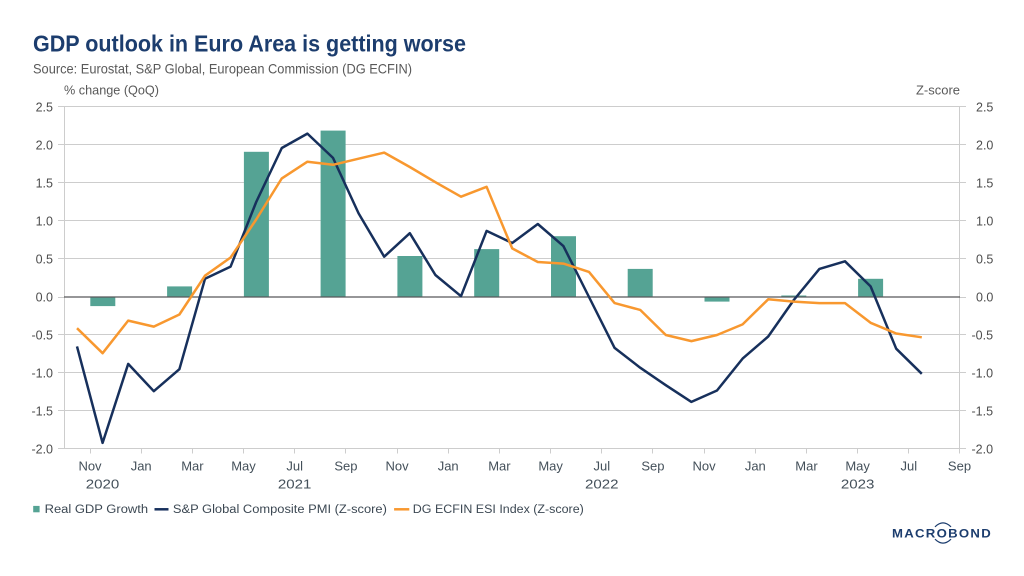 Image resolution: width=1024 pixels, height=576 pixels. What do you see at coordinates (942, 534) in the screenshot?
I see `svg-text: MACROBOND` at bounding box center [942, 534].